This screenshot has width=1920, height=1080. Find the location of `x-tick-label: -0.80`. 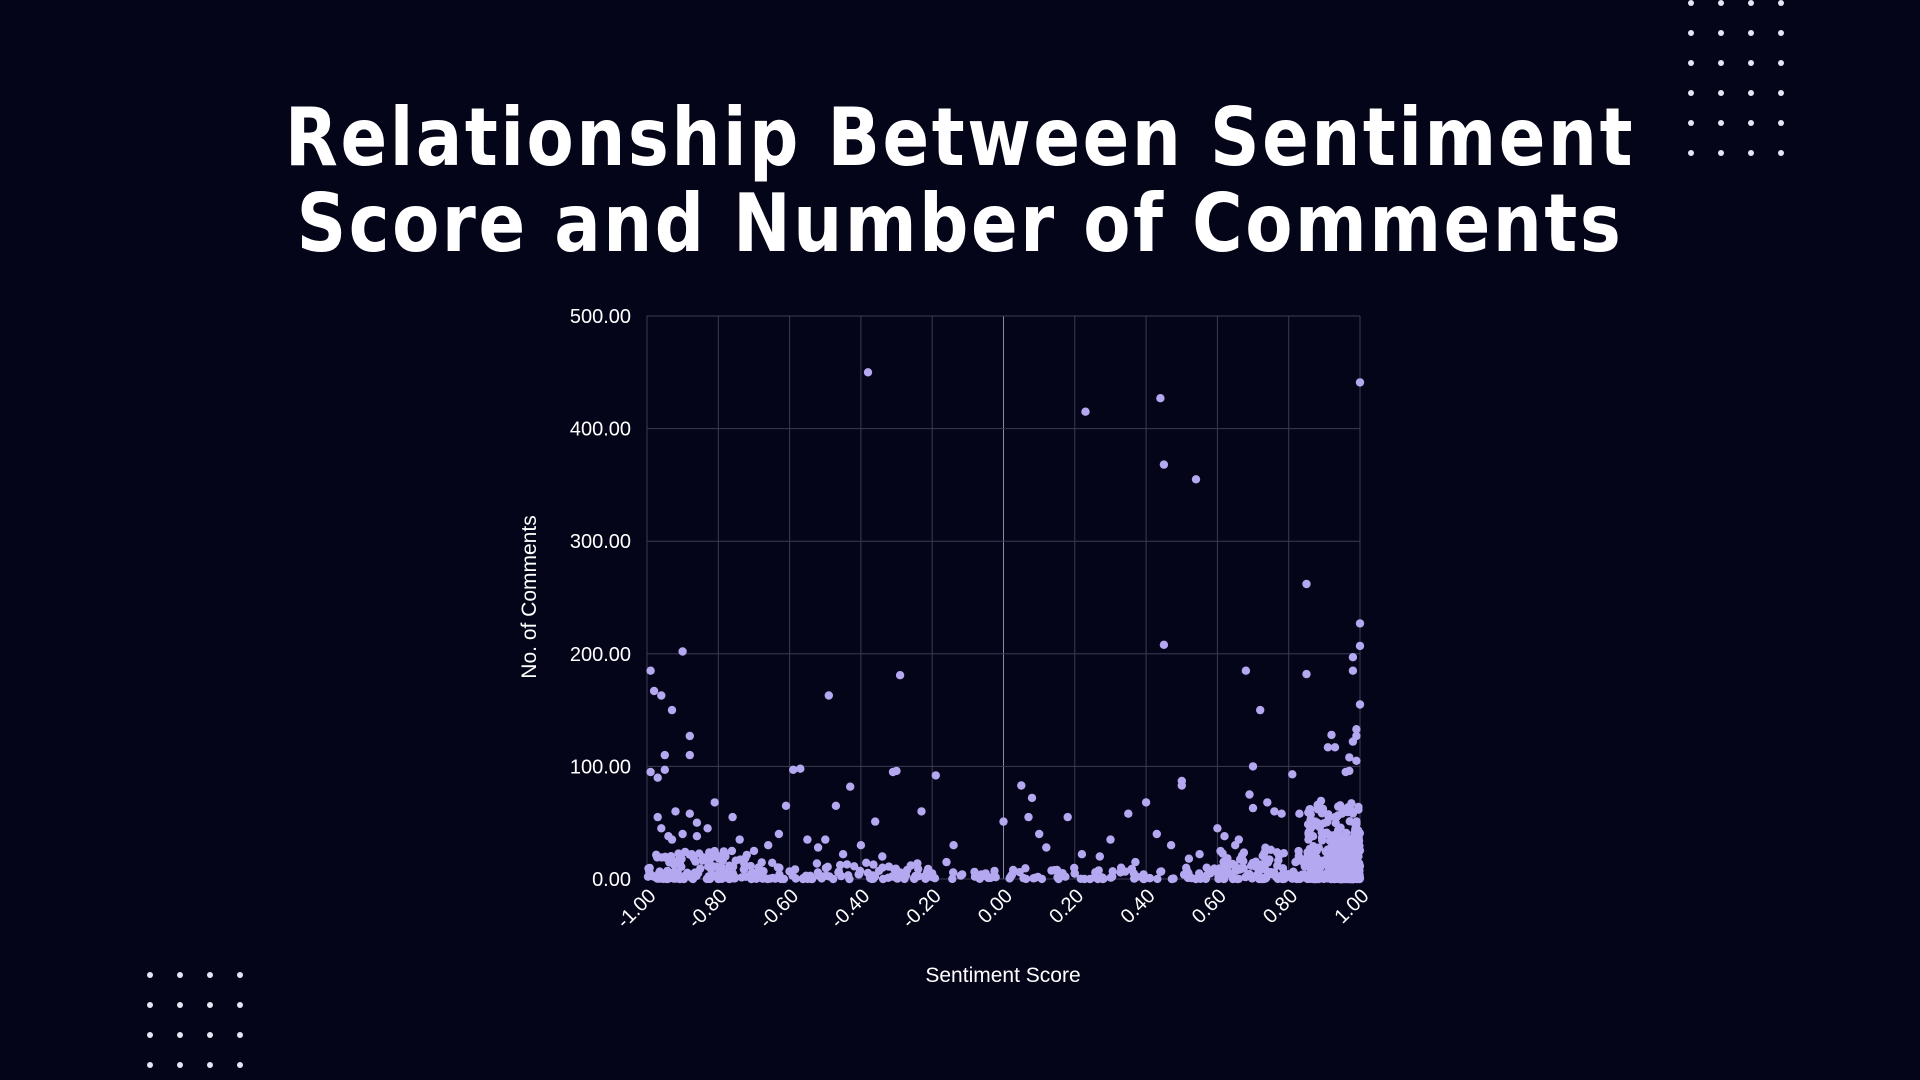

x-tick-label: -0.80 is located at coordinates (708, 909).